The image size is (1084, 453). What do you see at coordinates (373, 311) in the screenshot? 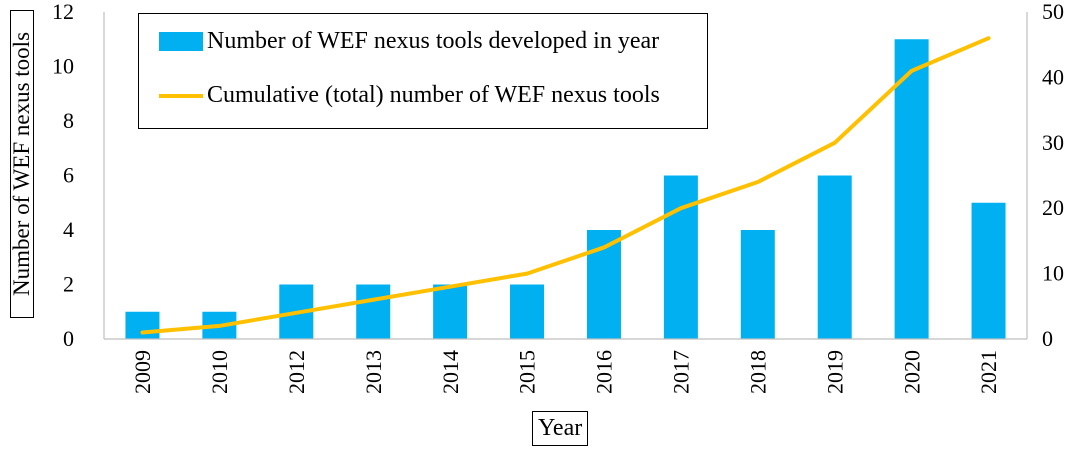
I see `bar-2013` at bounding box center [373, 311].